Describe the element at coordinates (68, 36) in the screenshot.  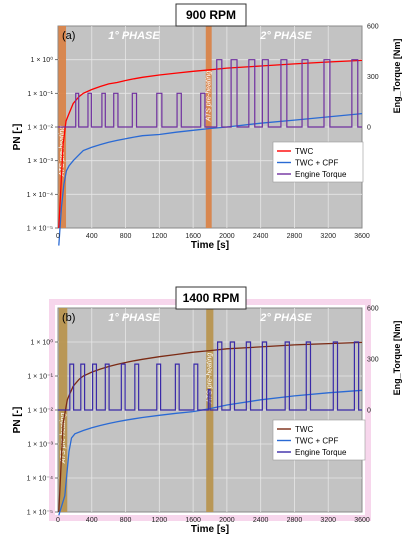
I see `panel-label: (a)` at that location.